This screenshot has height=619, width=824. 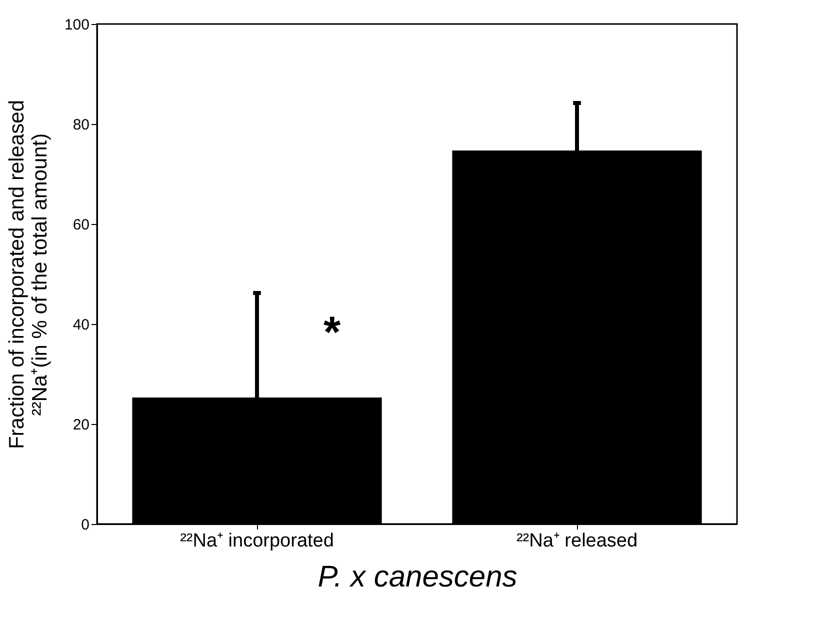 I want to click on x-tick-label: ²²Na⁺ released, so click(x=577, y=541).